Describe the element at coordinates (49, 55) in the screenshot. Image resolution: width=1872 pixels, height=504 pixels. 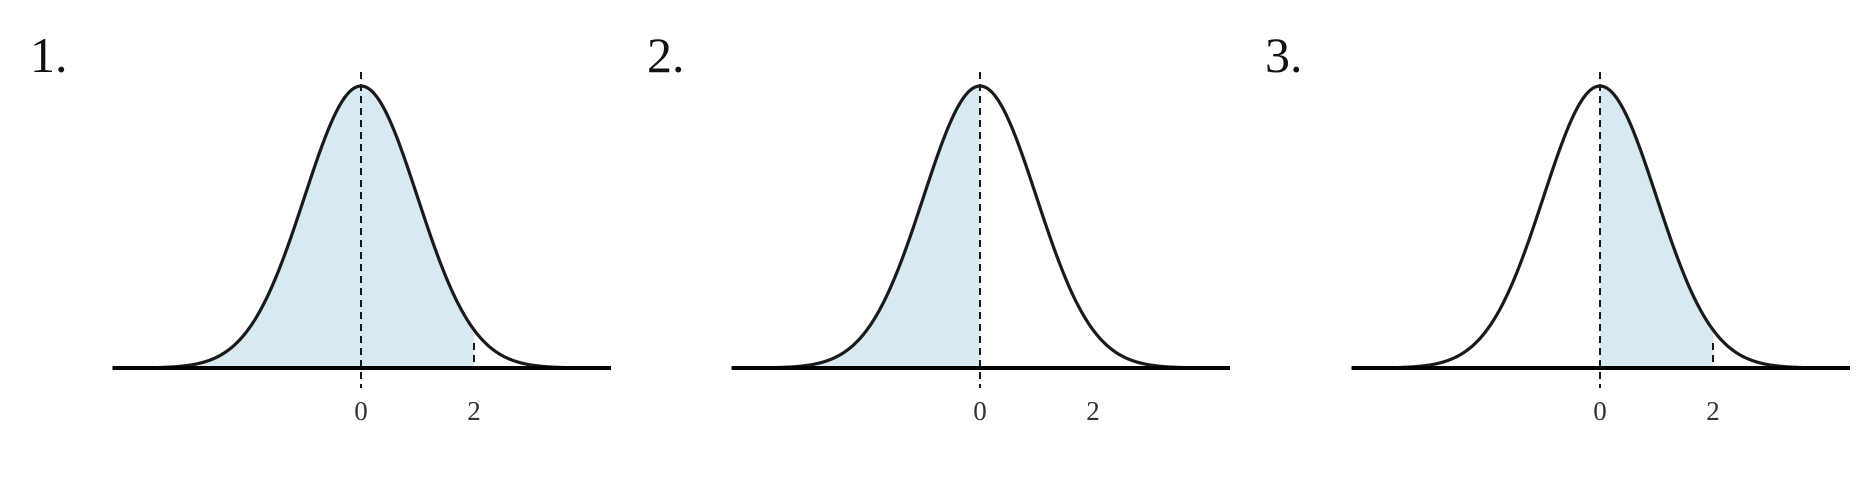
I see `panel-number-label: 1.` at that location.